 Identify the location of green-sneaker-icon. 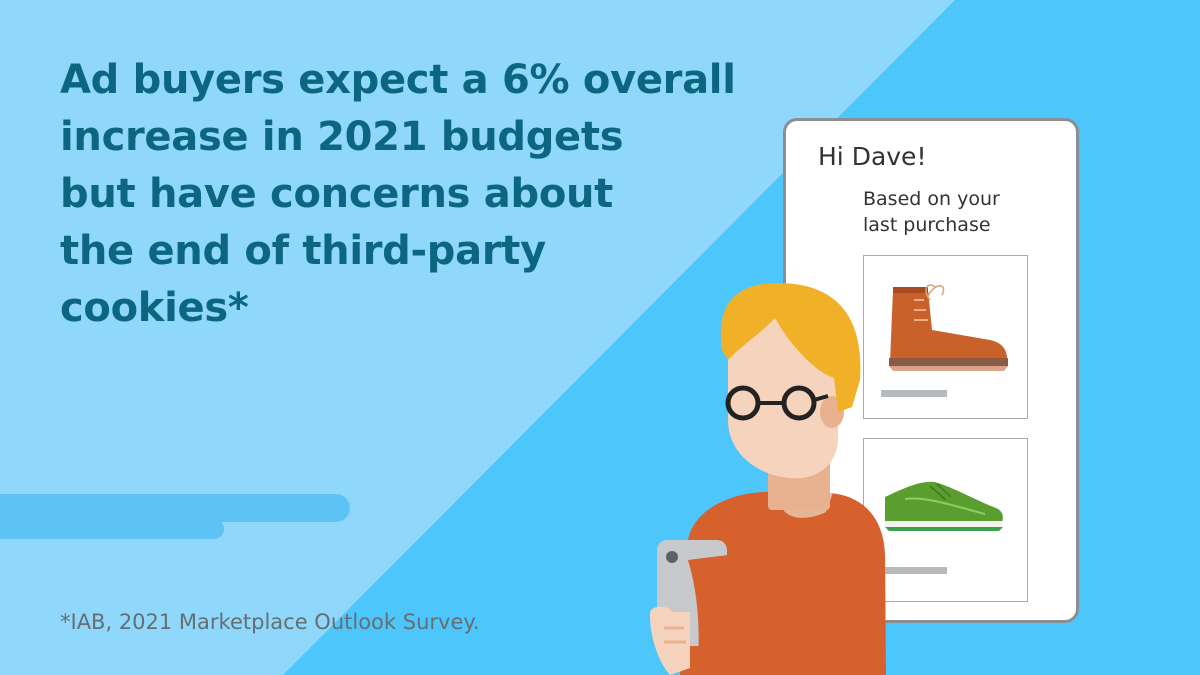
(944, 506).